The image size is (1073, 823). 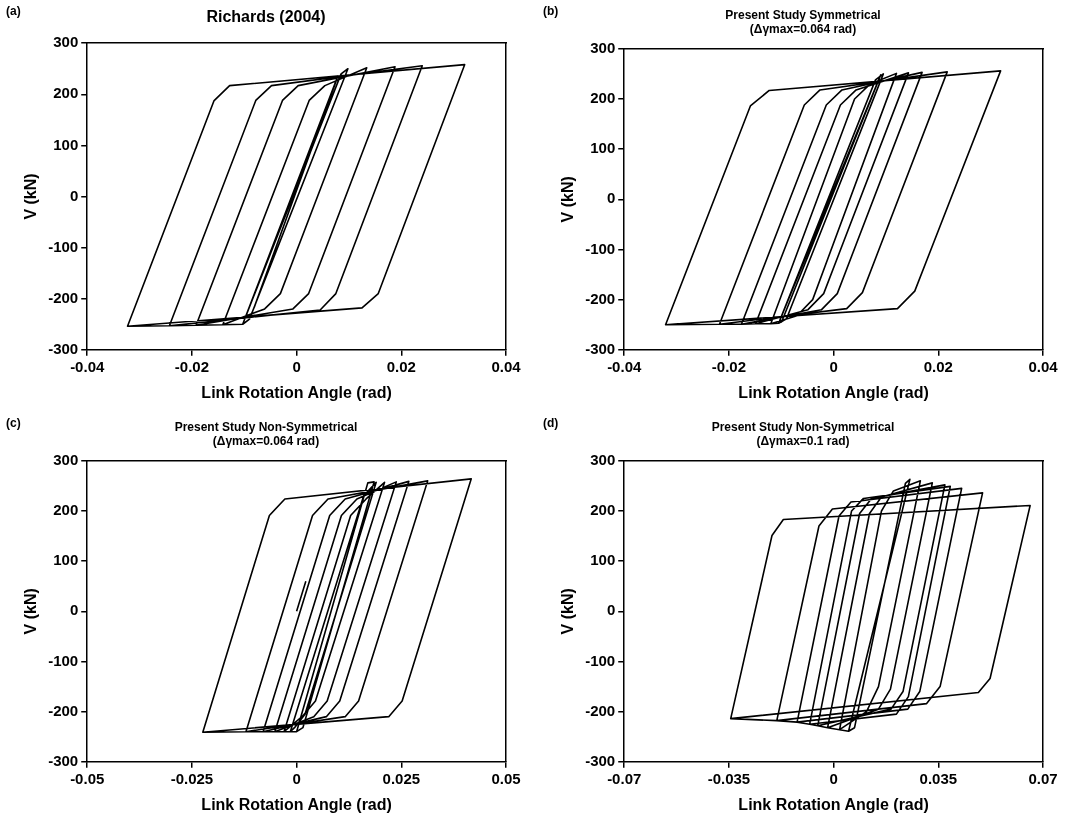 I want to click on chart-subtitle: (Δγmax=0.1 rad), so click(x=803, y=440).